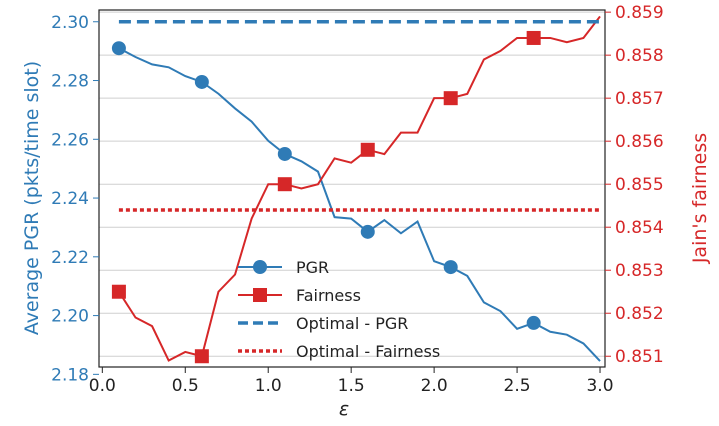 This screenshot has height=426, width=719. Describe the element at coordinates (434, 386) in the screenshot. I see `x-tick-label-4: 2.0` at that location.